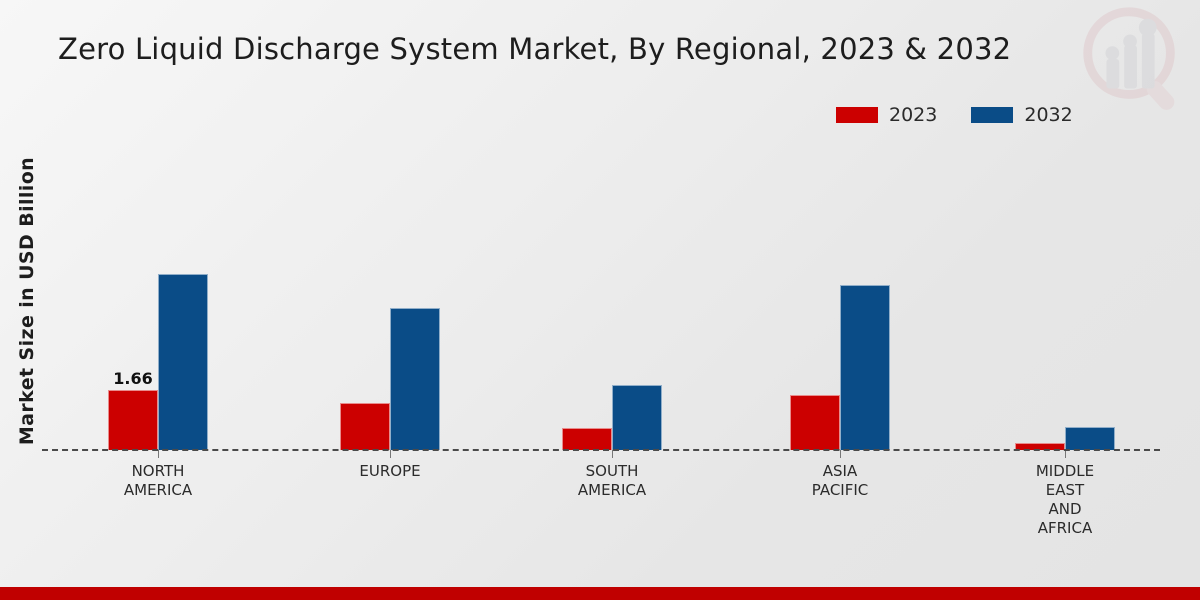 This screenshot has height=600, width=1200. I want to click on bar-group-south-america: SOUTH AMERICA, so click(612, 319).